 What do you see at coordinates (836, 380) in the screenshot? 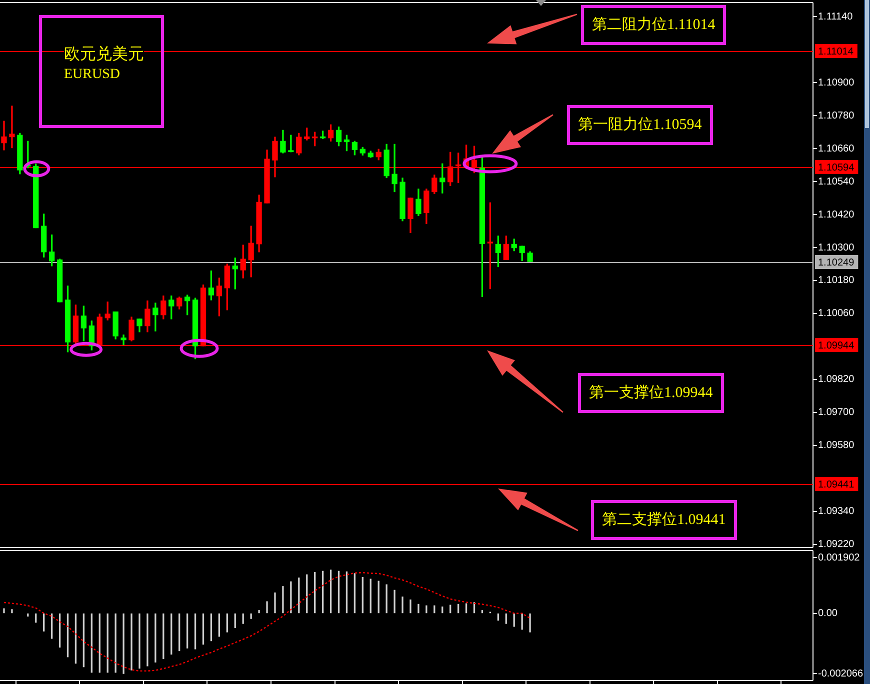
I see `y-tick-label: 1.09820` at bounding box center [836, 380].